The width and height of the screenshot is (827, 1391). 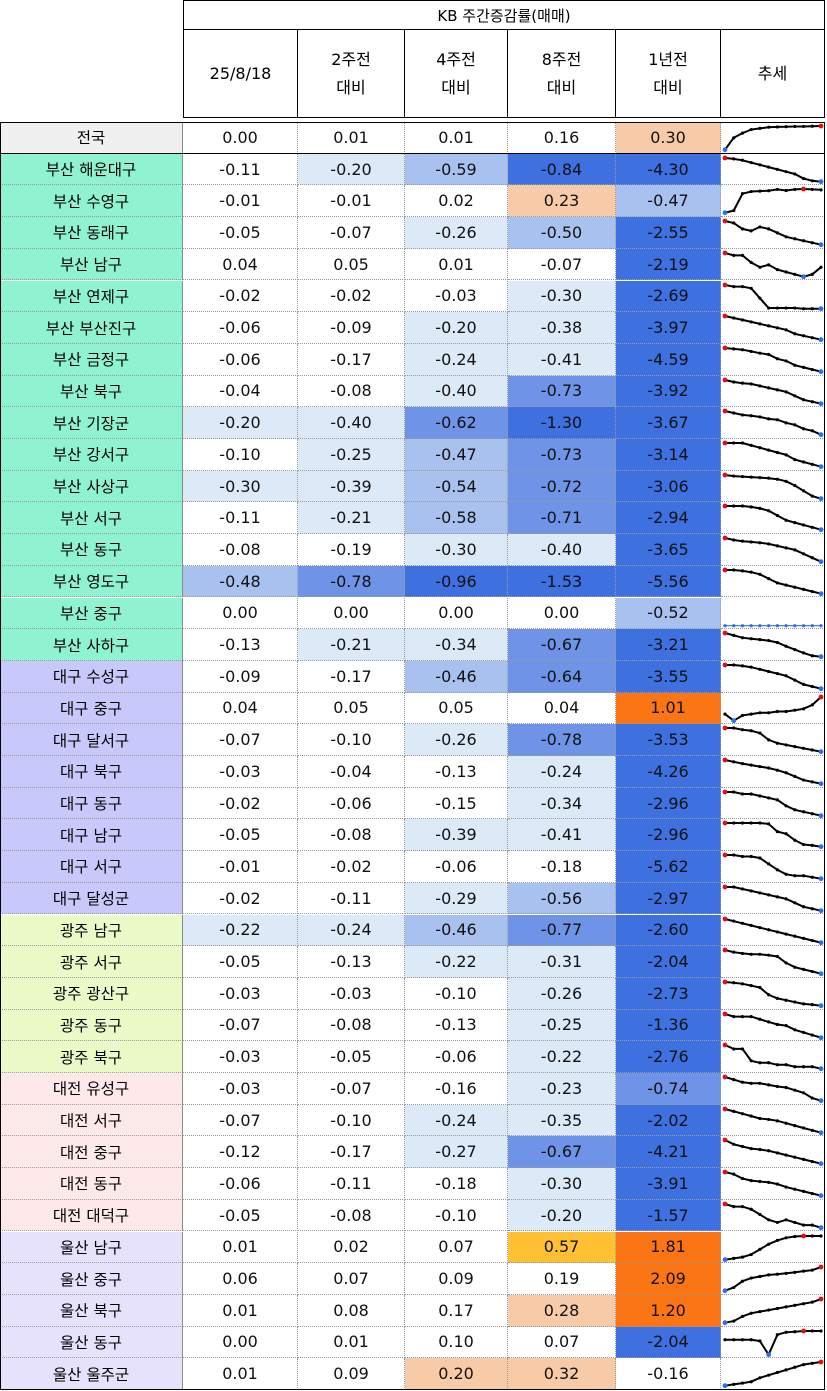 I want to click on value-cell: -0.40, so click(x=456, y=391).